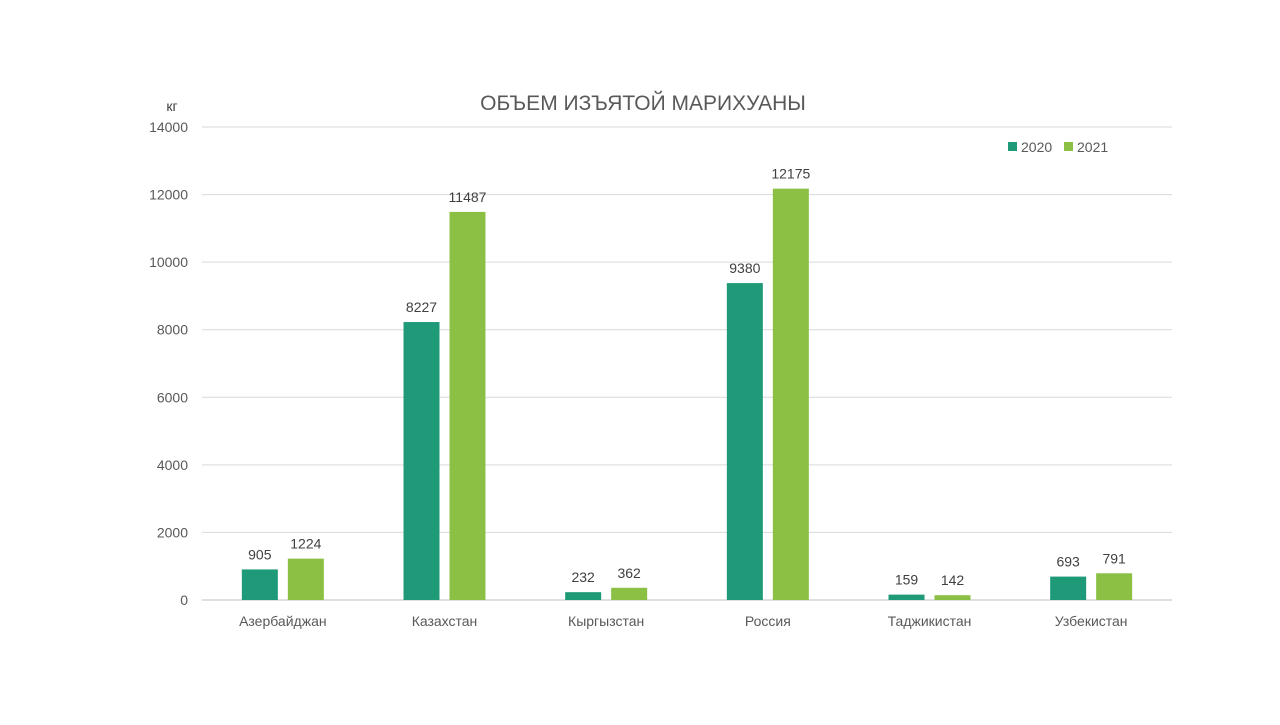 The image size is (1280, 725). Describe the element at coordinates (421, 307) in the screenshot. I see `data-label: 8227` at that location.